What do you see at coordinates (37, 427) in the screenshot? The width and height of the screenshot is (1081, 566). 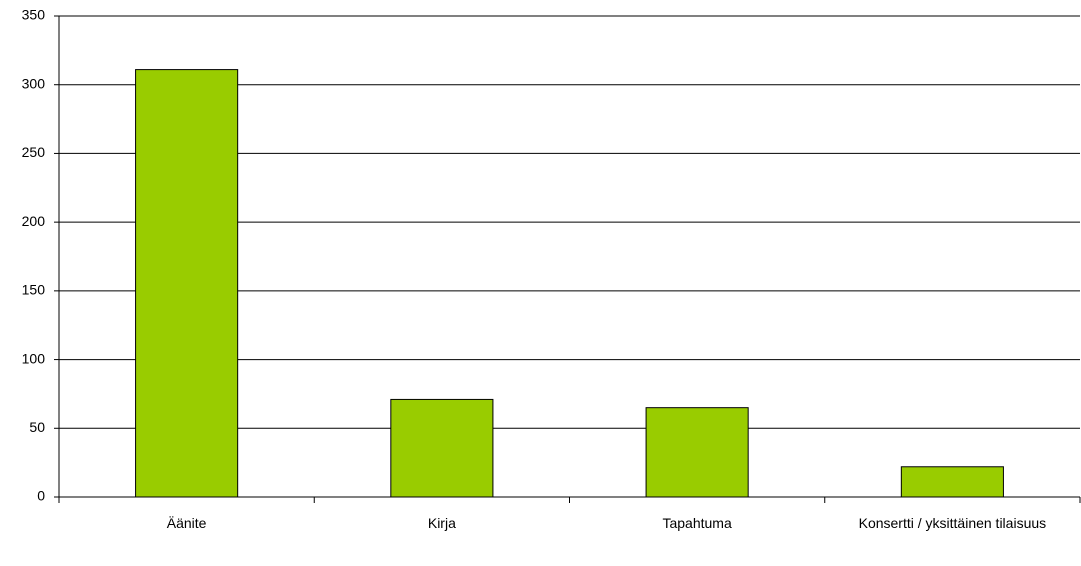 I see `y-tick-label: 50` at bounding box center [37, 427].